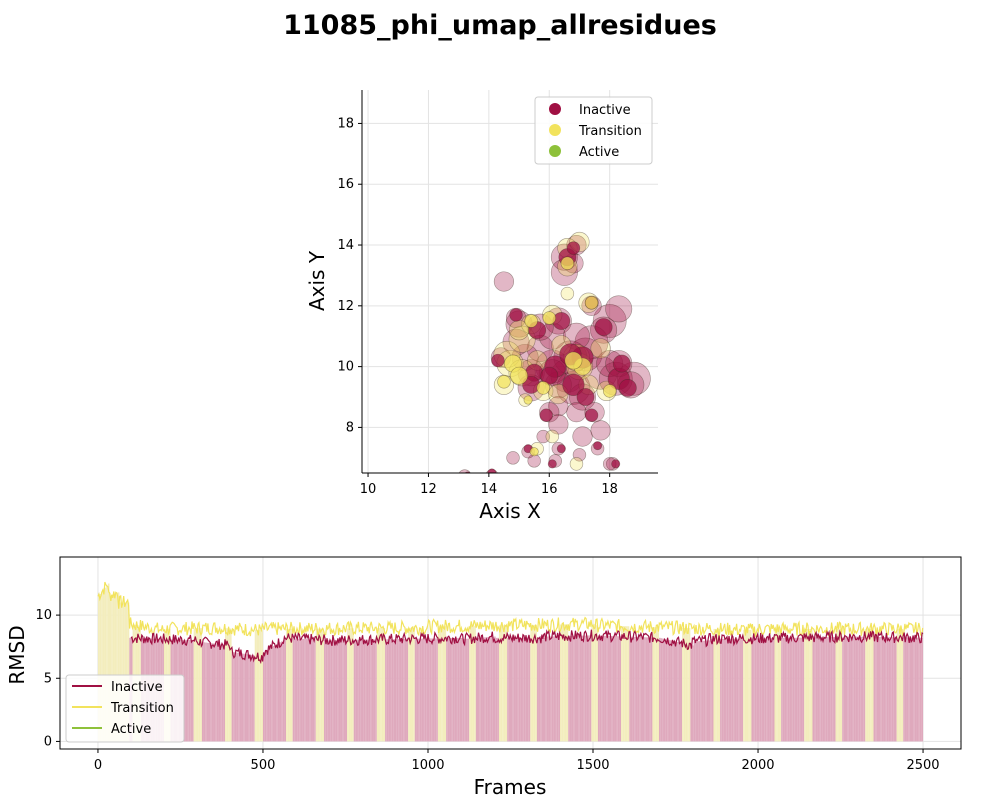 The height and width of the screenshot is (800, 1000). I want to click on rmsd-lines, so click(510, 623).